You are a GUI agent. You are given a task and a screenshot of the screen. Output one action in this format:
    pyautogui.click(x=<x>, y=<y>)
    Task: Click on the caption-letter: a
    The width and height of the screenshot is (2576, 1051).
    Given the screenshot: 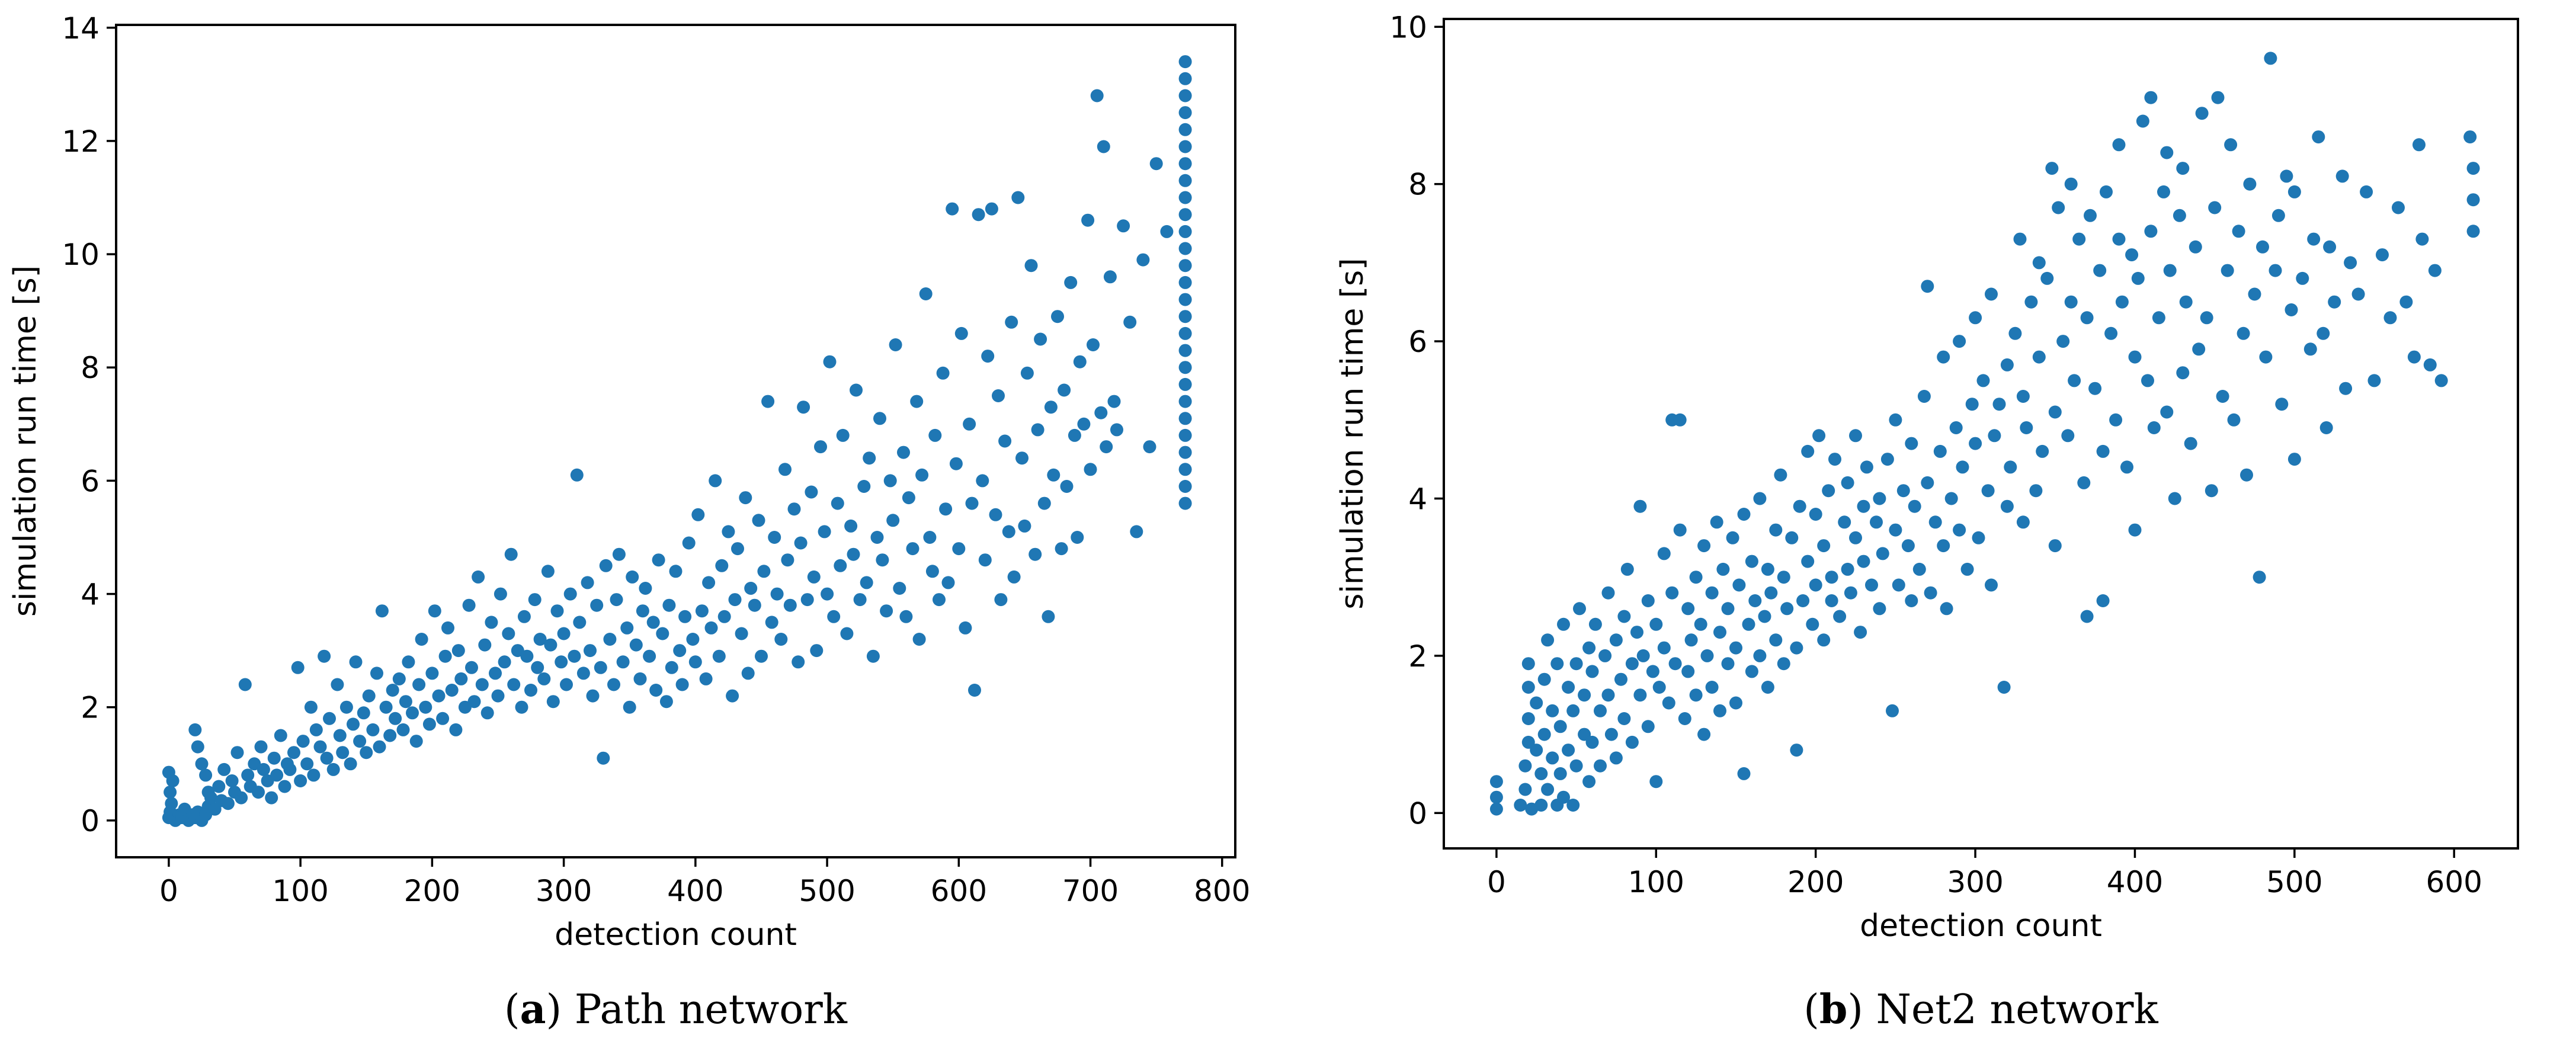 What is the action you would take?
    pyautogui.click(x=533, y=1009)
    